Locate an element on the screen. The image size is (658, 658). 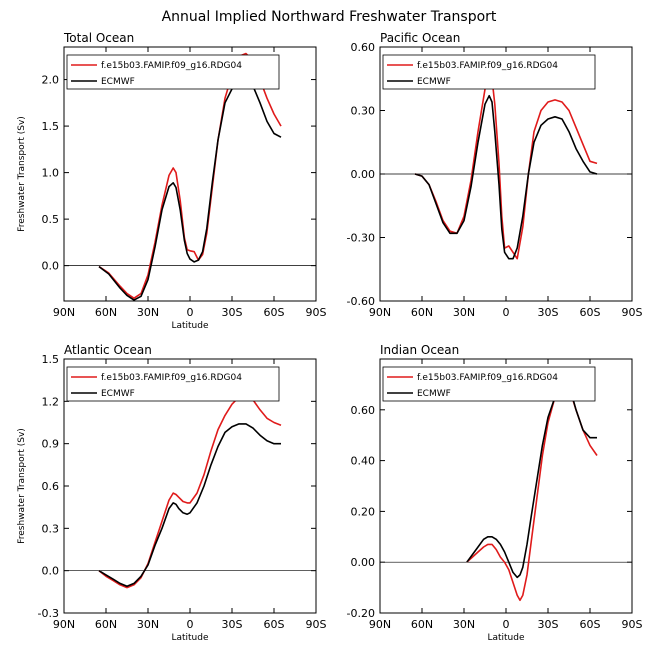
panel-title: Pacific Ocean is located at coordinates (420, 38).